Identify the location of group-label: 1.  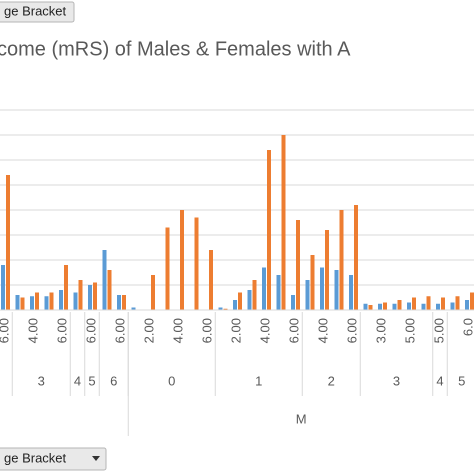
(258, 380).